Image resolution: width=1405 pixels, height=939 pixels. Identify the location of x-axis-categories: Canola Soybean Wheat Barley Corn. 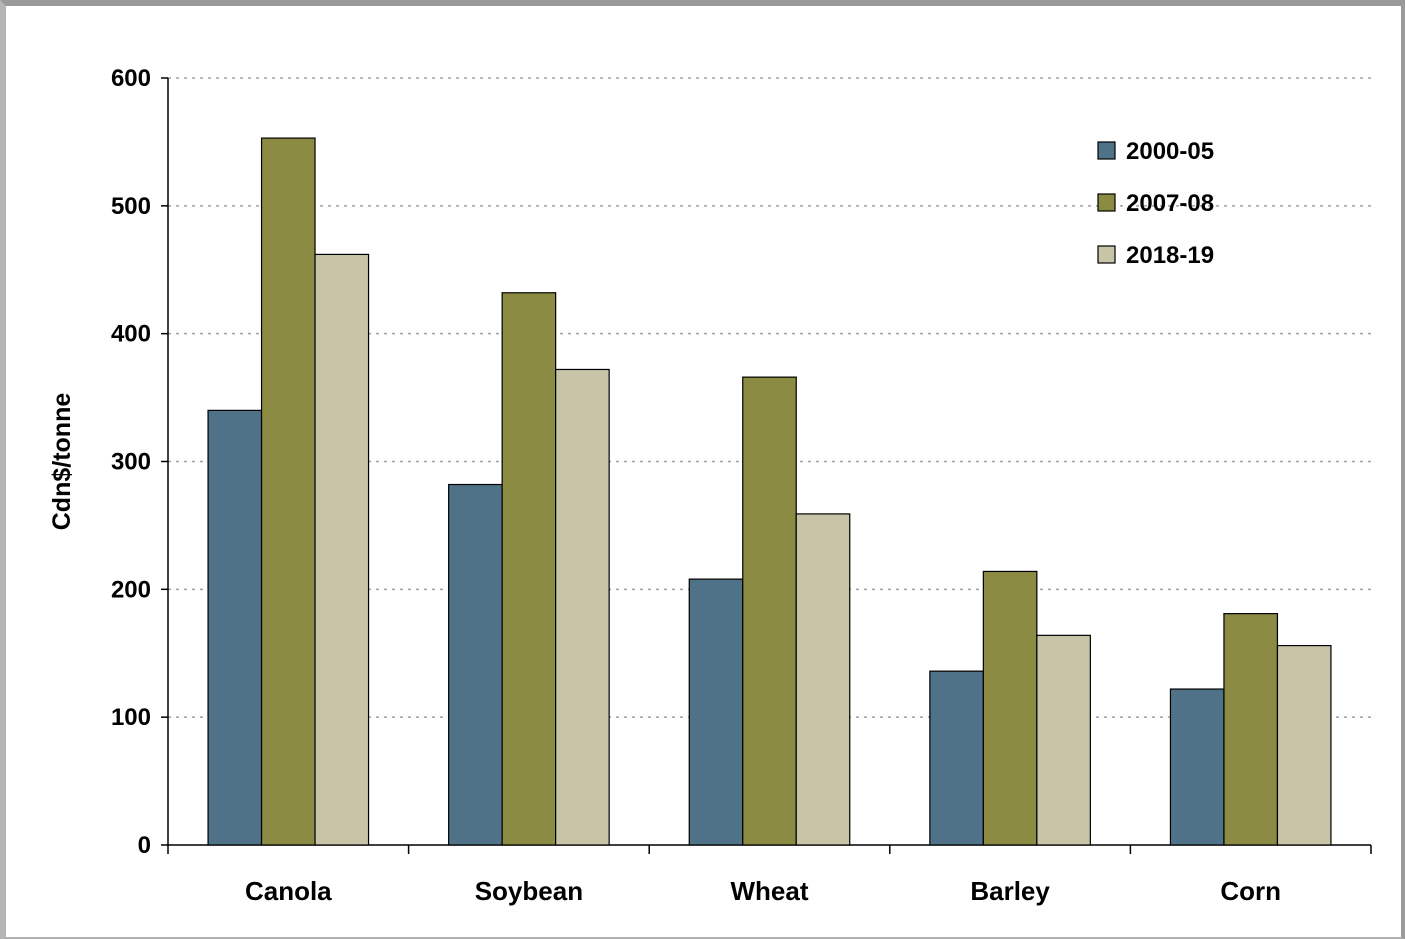
(769, 875).